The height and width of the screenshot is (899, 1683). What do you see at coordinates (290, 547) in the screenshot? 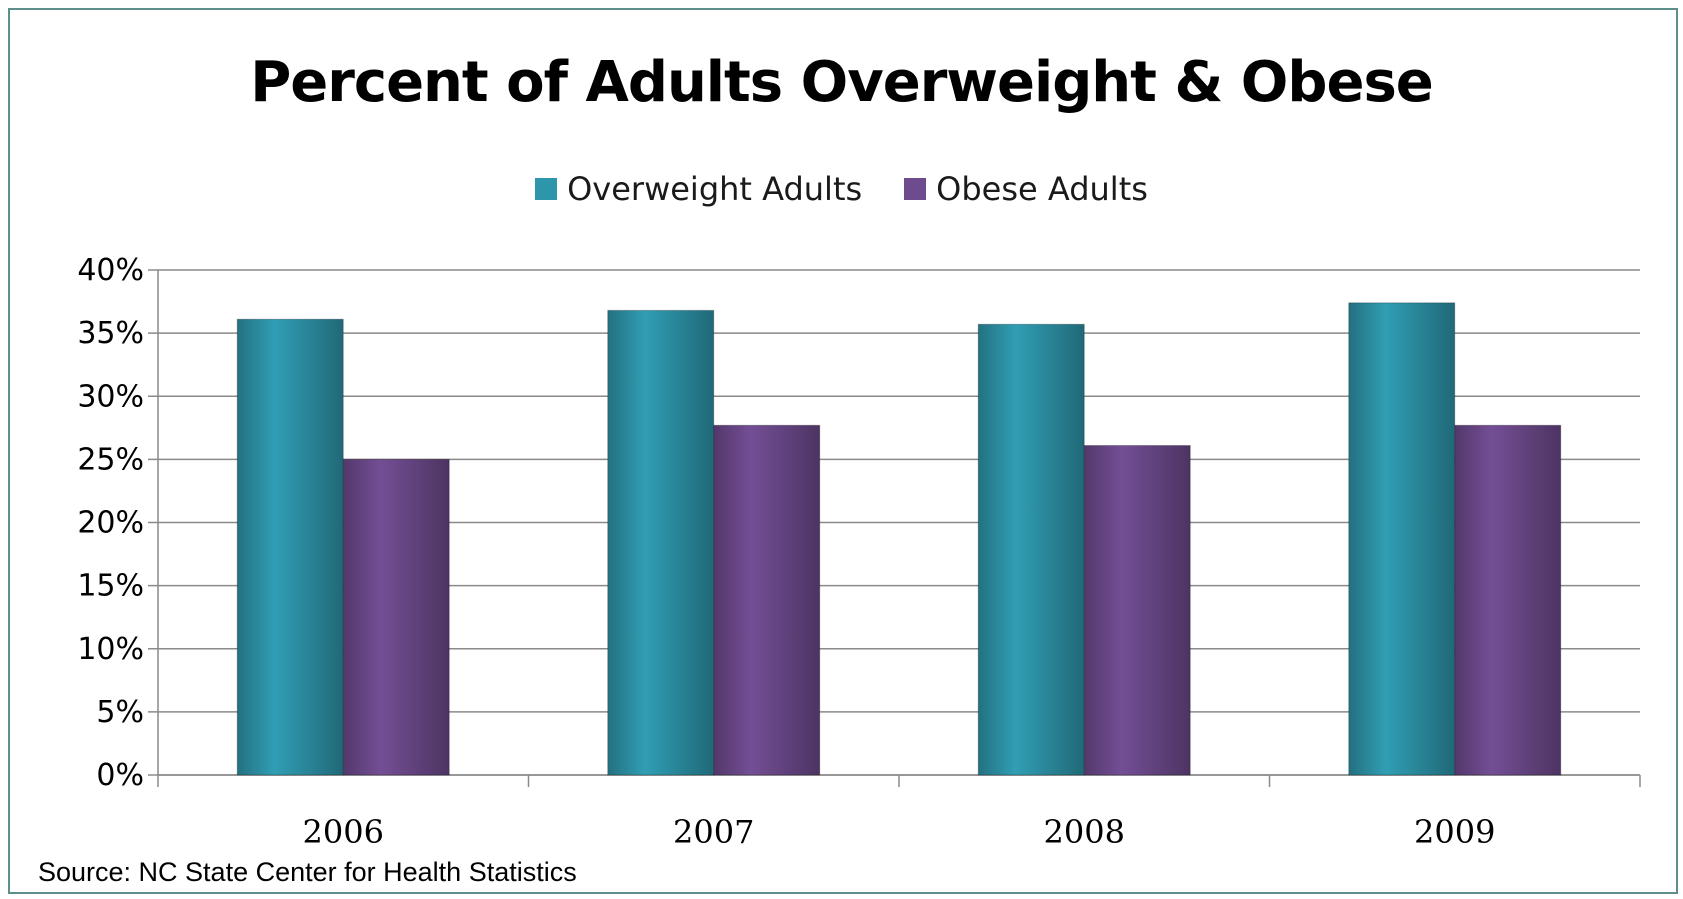
I see `bar-overweight-adults-2006` at bounding box center [290, 547].